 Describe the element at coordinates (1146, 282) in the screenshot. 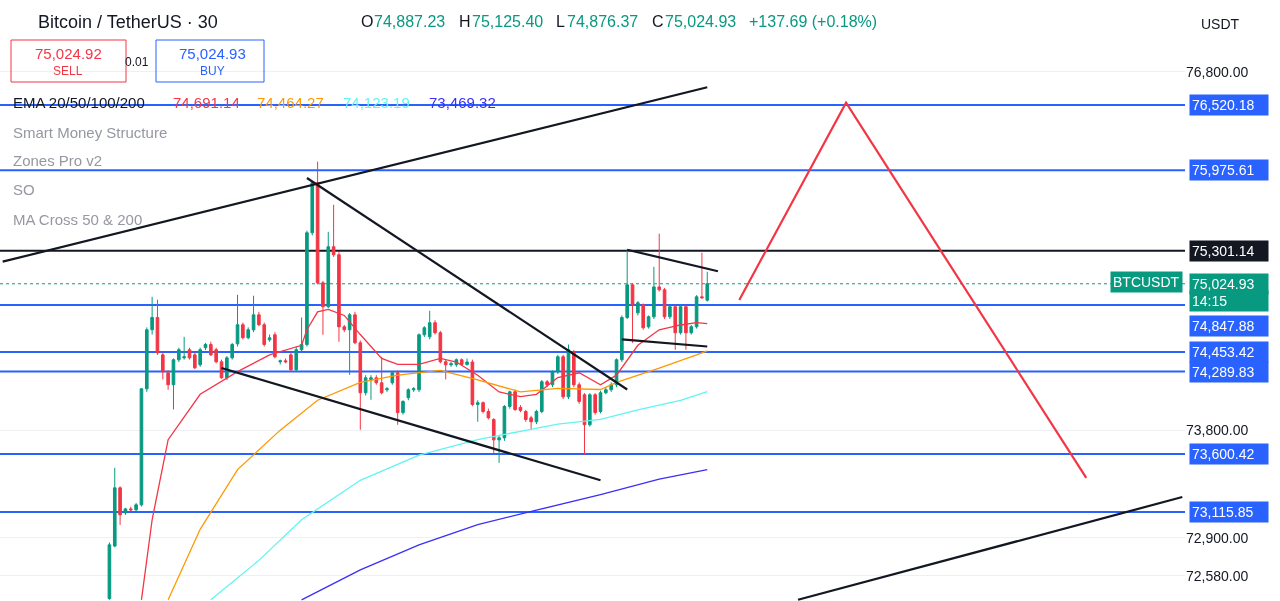

I see `annotation: BTCUSDT` at that location.